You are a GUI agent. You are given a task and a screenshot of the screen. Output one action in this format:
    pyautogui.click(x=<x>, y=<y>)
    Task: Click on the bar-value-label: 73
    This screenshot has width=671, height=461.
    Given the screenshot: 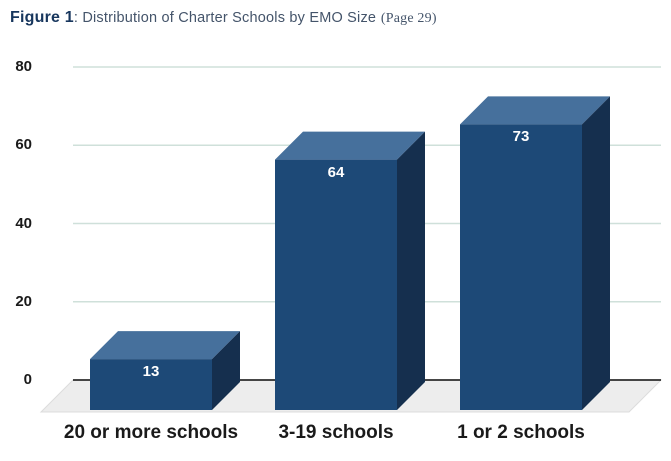 What is the action you would take?
    pyautogui.click(x=521, y=137)
    